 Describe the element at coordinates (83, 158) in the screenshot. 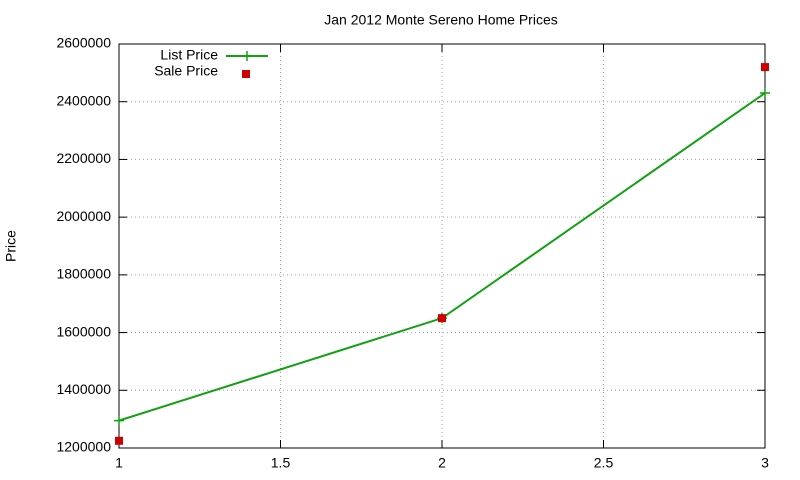

I see `y-tick-label: 2200000` at that location.